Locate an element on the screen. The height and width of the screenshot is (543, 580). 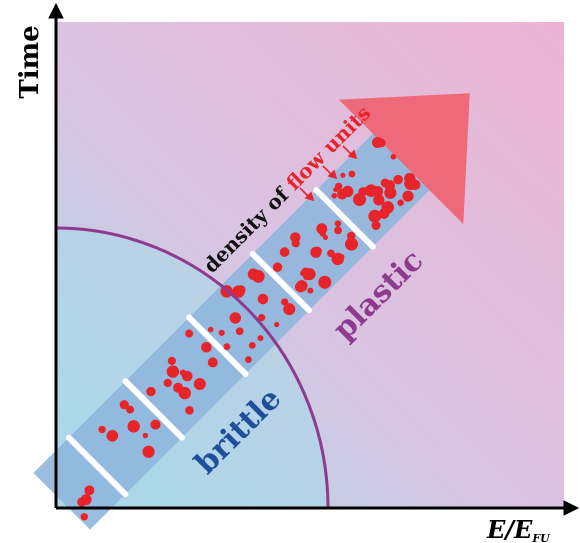
x-axis-arrow is located at coordinates (571, 508).